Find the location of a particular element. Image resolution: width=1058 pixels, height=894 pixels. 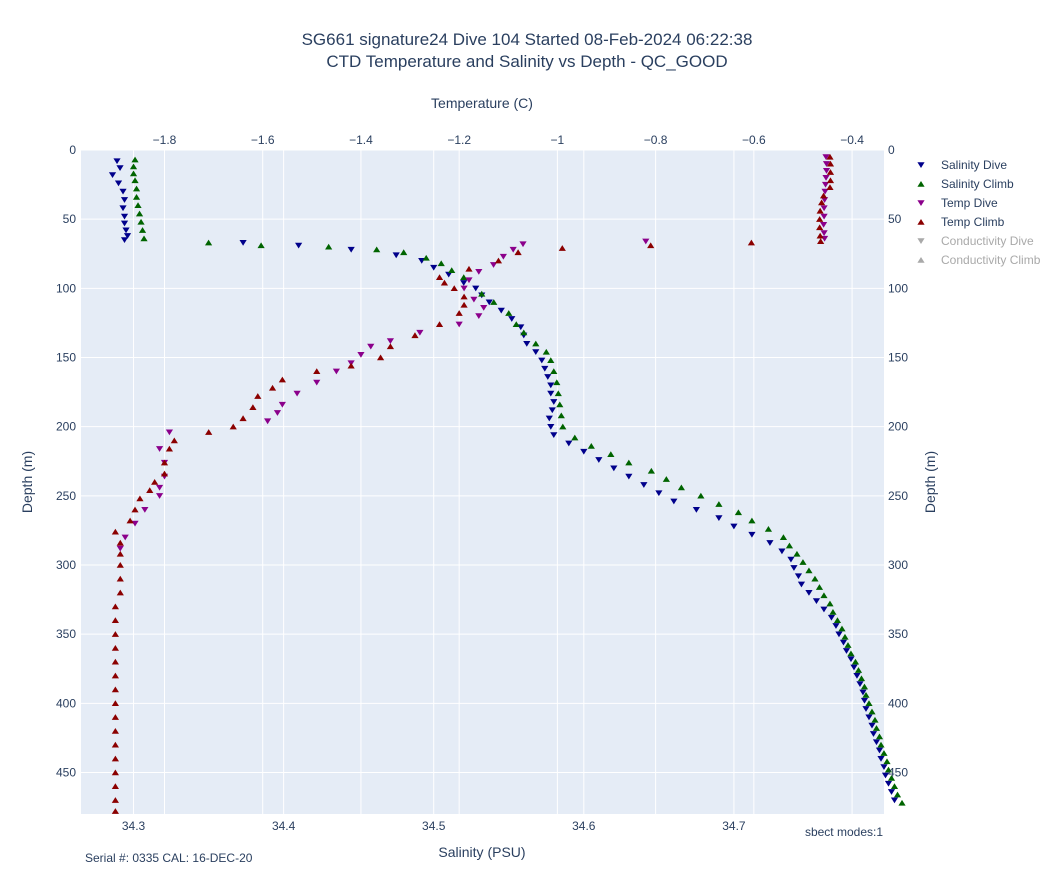

legend-item: Temp Climb is located at coordinates (961, 222).